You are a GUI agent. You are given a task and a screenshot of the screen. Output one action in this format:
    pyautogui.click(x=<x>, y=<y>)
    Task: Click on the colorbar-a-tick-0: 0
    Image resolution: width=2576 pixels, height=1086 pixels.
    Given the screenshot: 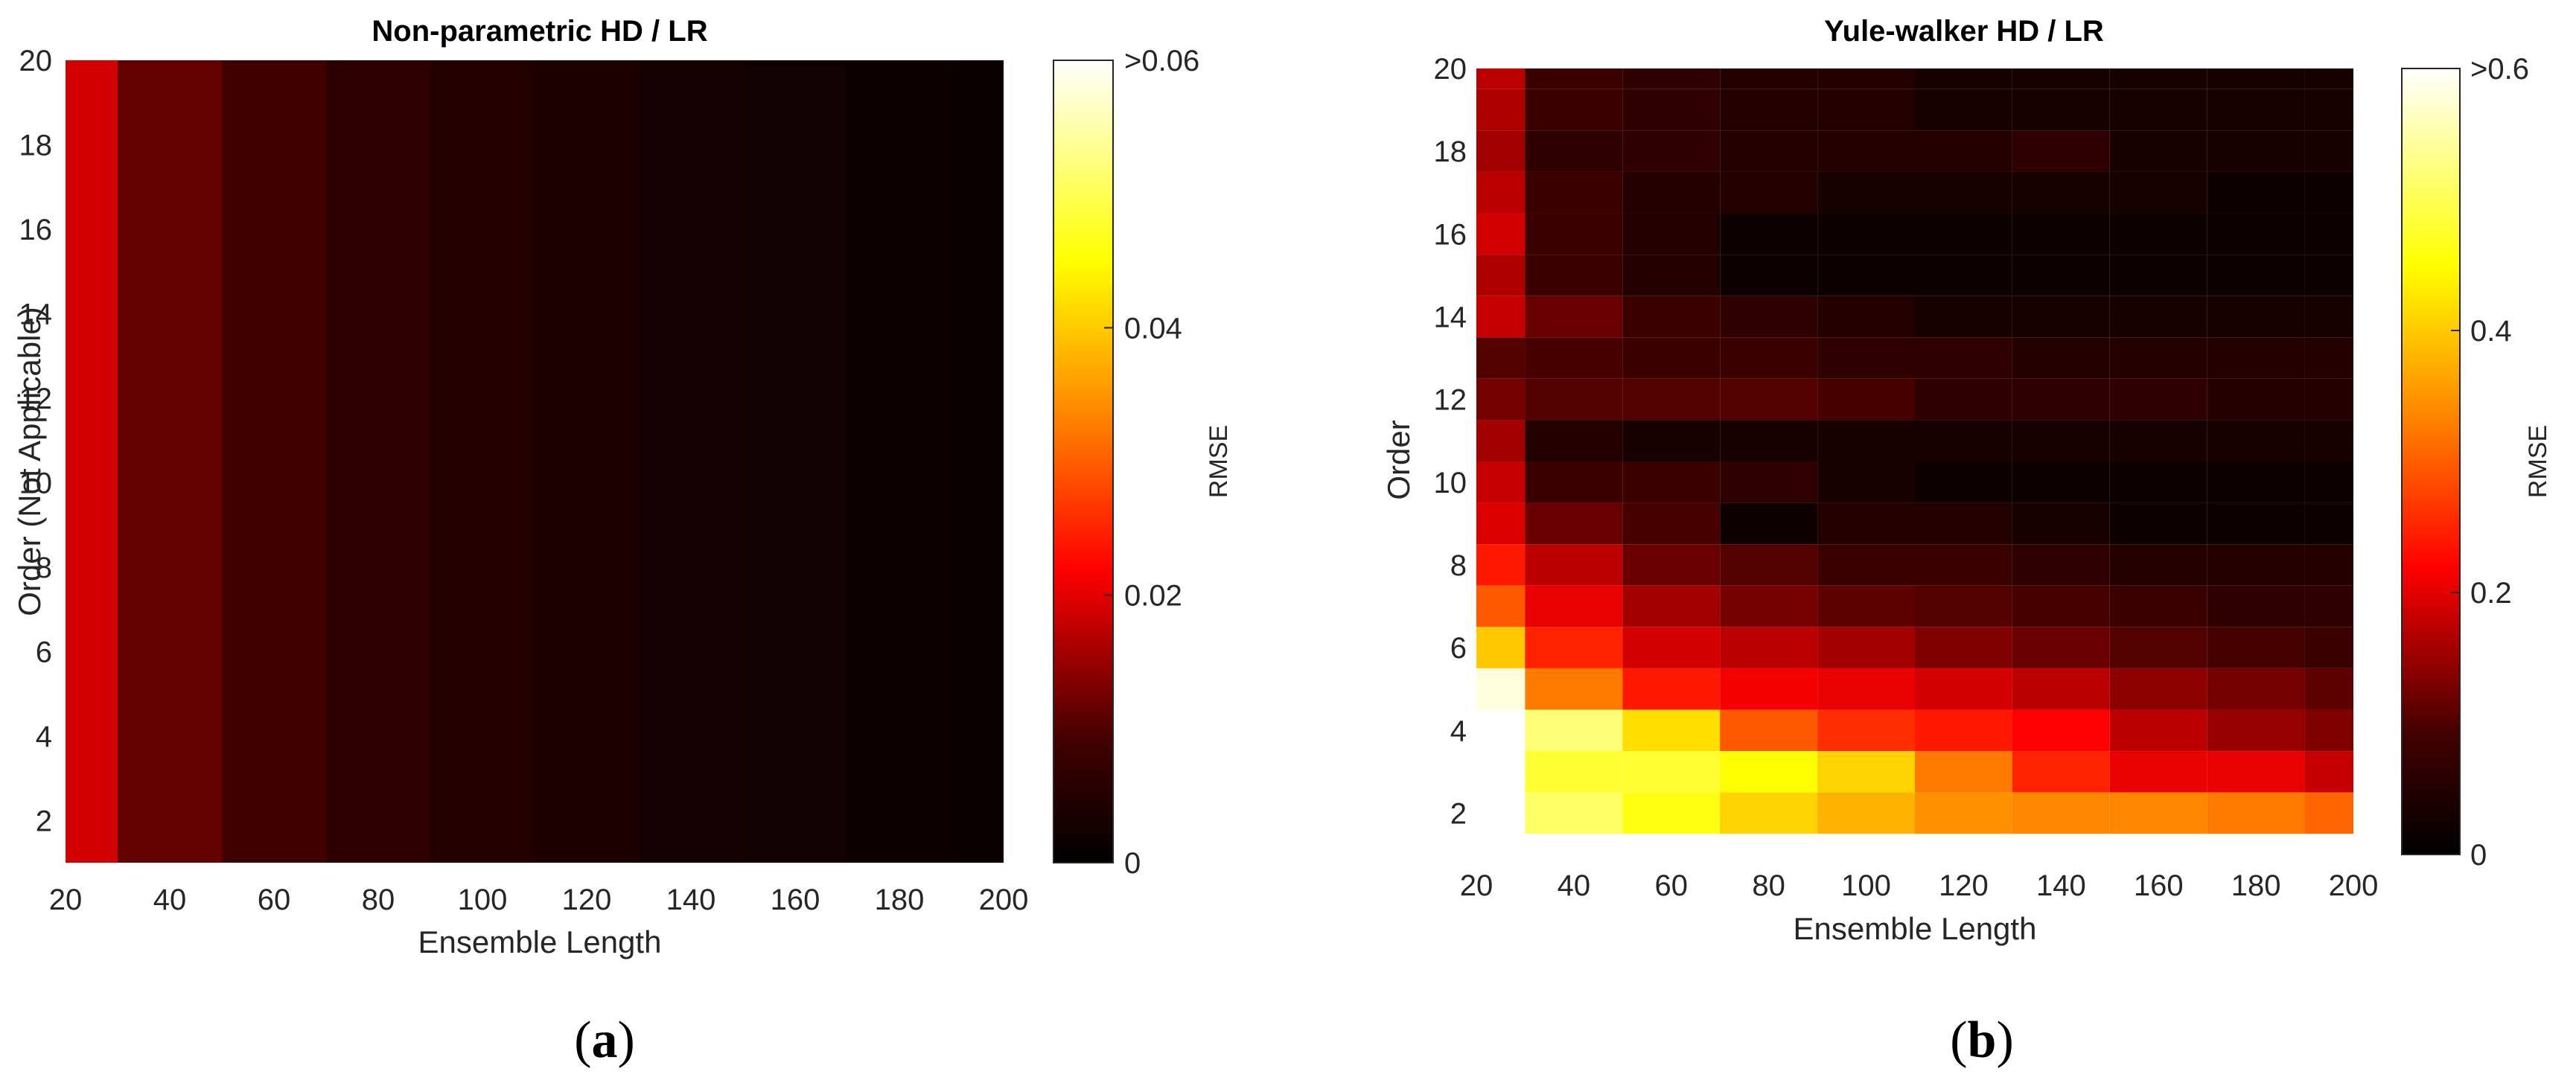 What is the action you would take?
    pyautogui.click(x=1132, y=863)
    